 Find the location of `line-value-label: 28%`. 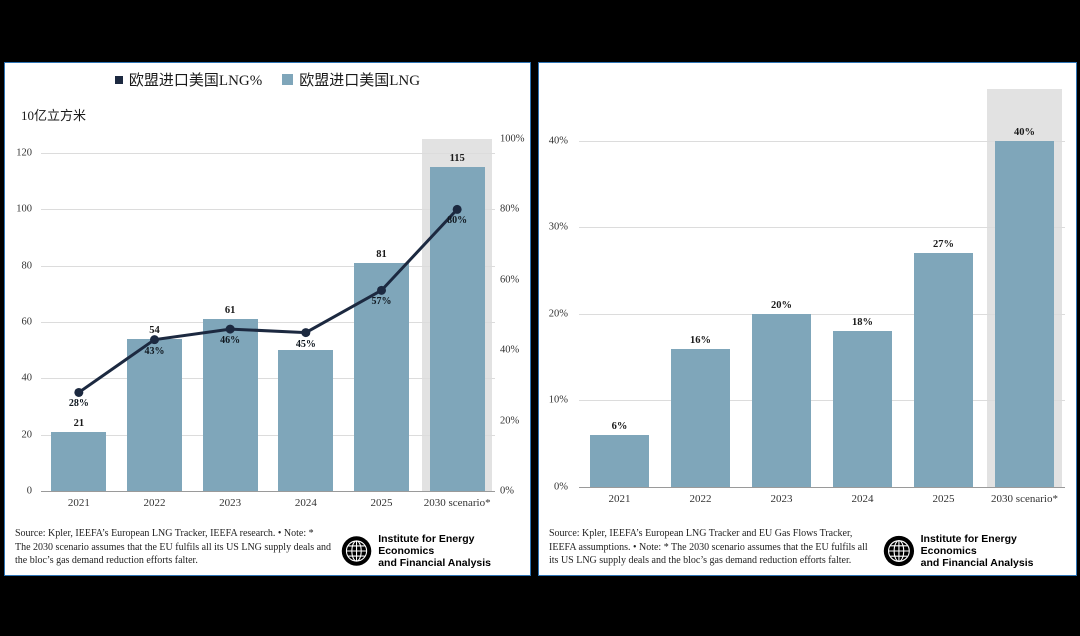

line-value-label: 28% is located at coordinates (78, 404).